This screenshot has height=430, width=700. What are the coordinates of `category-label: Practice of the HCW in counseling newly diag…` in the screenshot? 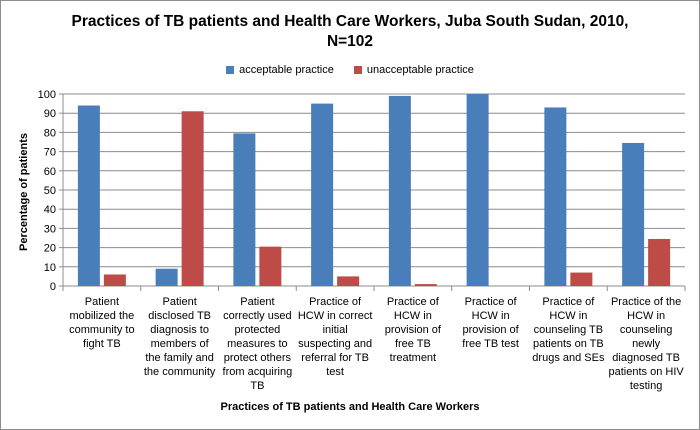 It's located at (646, 344).